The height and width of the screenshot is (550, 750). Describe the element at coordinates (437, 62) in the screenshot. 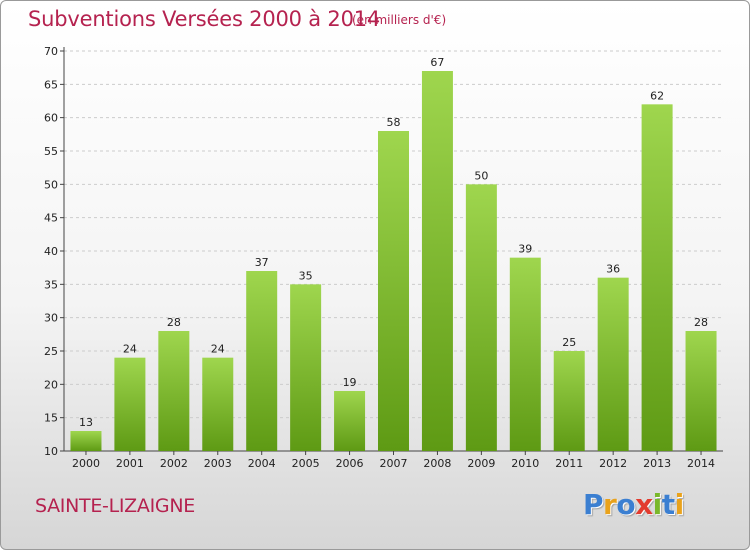

I see `bar-value-label: 67` at that location.